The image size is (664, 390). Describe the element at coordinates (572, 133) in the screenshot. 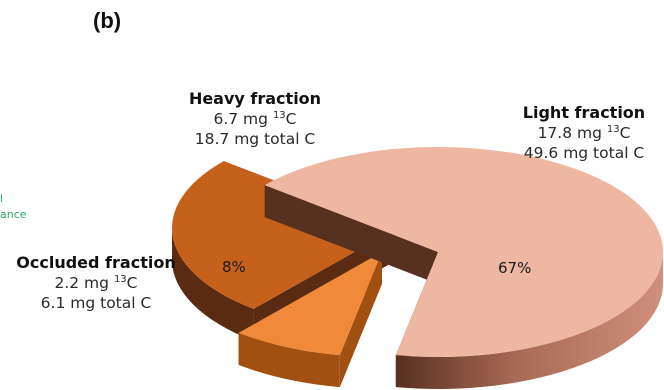

I see `light-13c-value: 17.8 mg` at that location.